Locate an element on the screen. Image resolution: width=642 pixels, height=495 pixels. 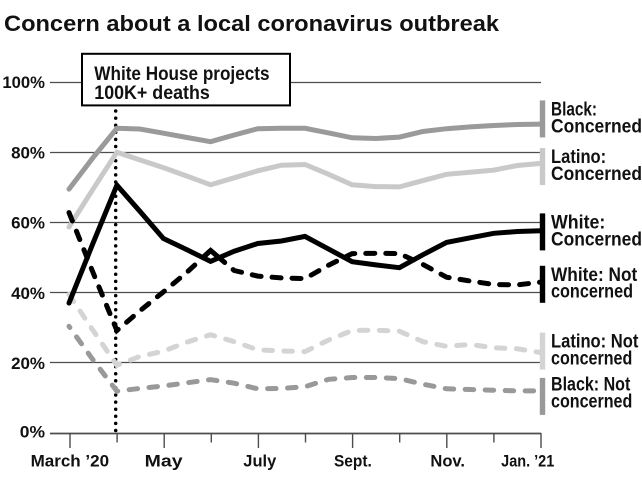
svg-text: Nov. is located at coordinates (447, 460).